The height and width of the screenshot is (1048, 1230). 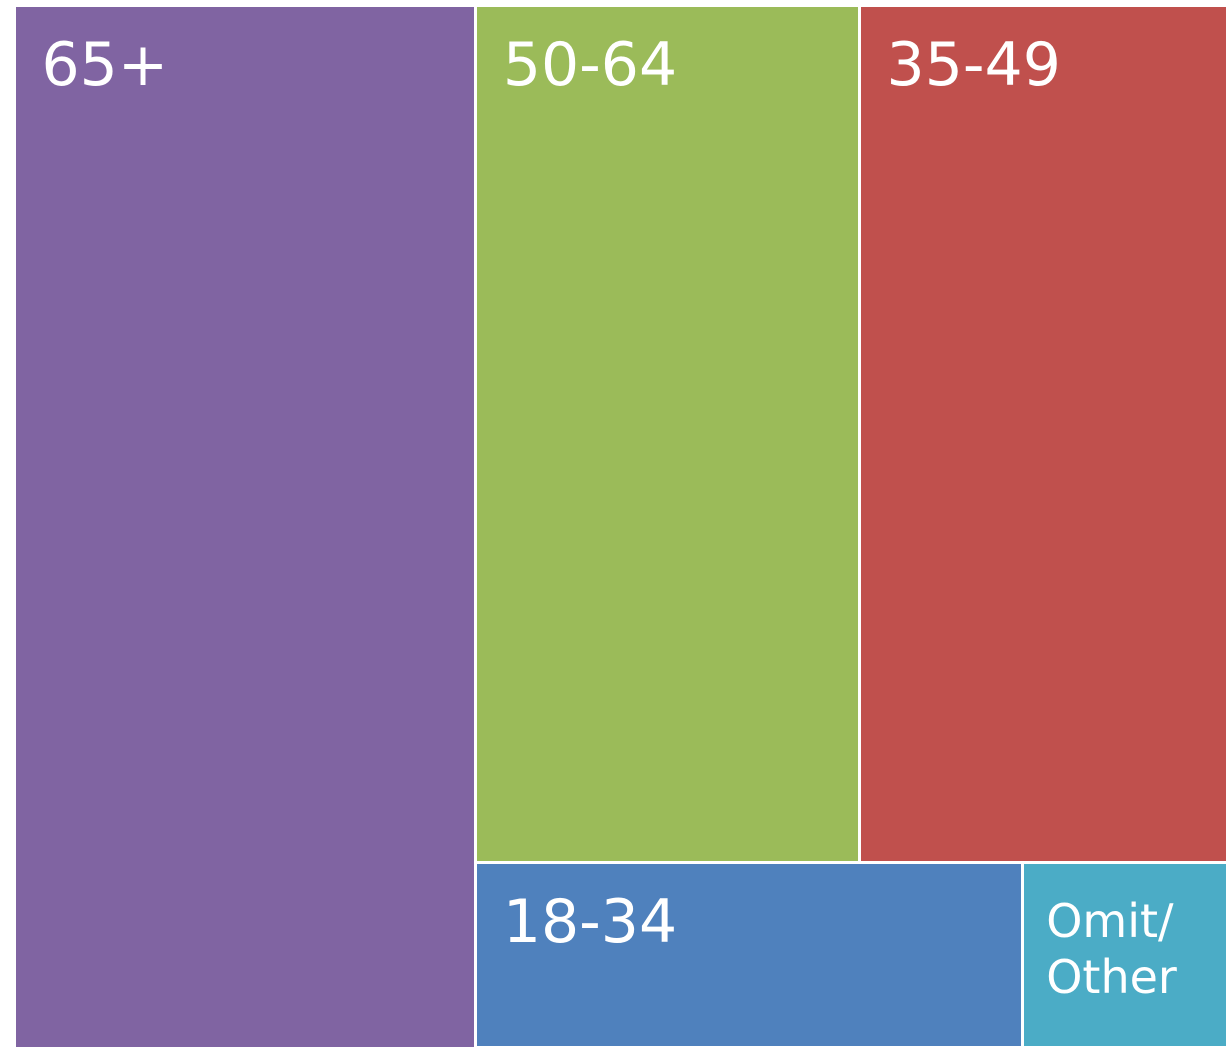 I want to click on treemap-tile: Omit/ Other, so click(x=1125, y=955).